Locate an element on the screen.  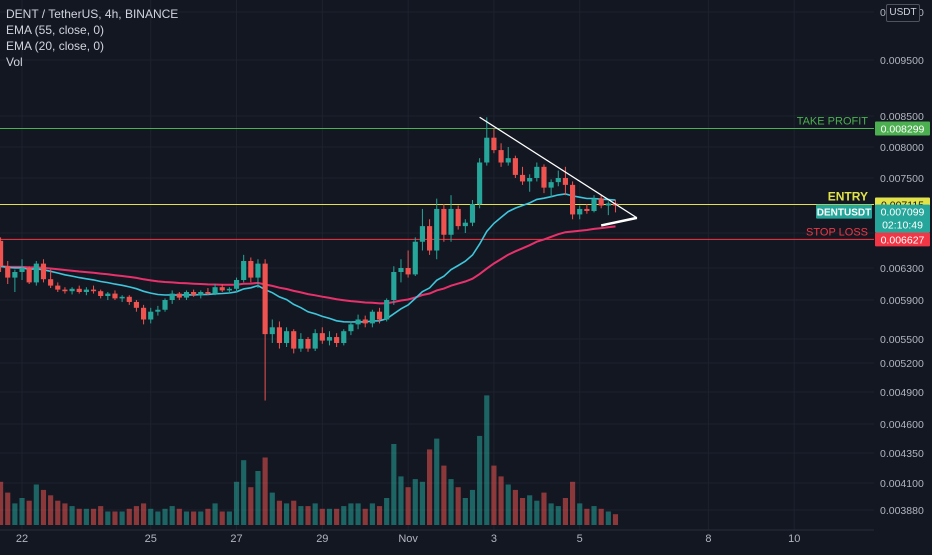
ema55-line is located at coordinates (308, 265).